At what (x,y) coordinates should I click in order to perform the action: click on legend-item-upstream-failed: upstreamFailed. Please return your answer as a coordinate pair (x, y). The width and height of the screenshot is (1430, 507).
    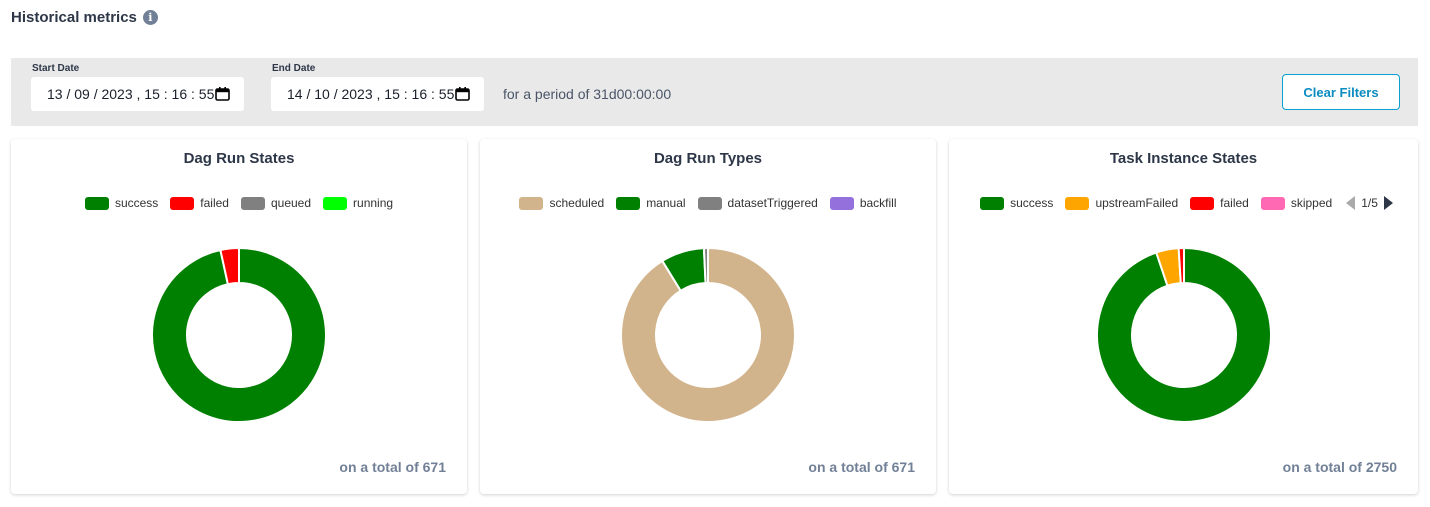
    Looking at the image, I should click on (1121, 203).